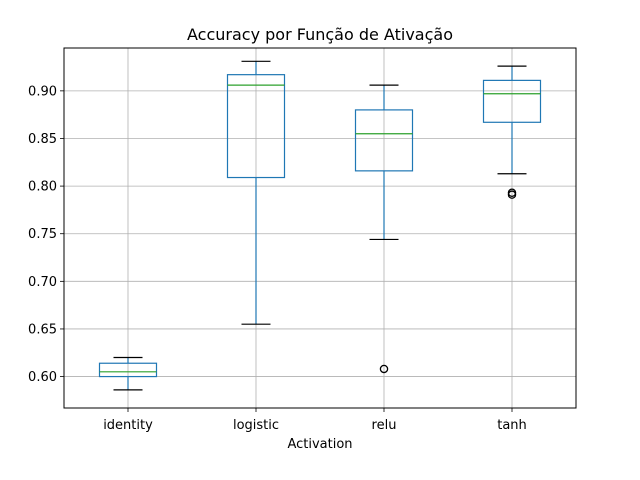  What do you see at coordinates (320, 34) in the screenshot?
I see `chart-title: Accuracy por Função de Ativação` at bounding box center [320, 34].